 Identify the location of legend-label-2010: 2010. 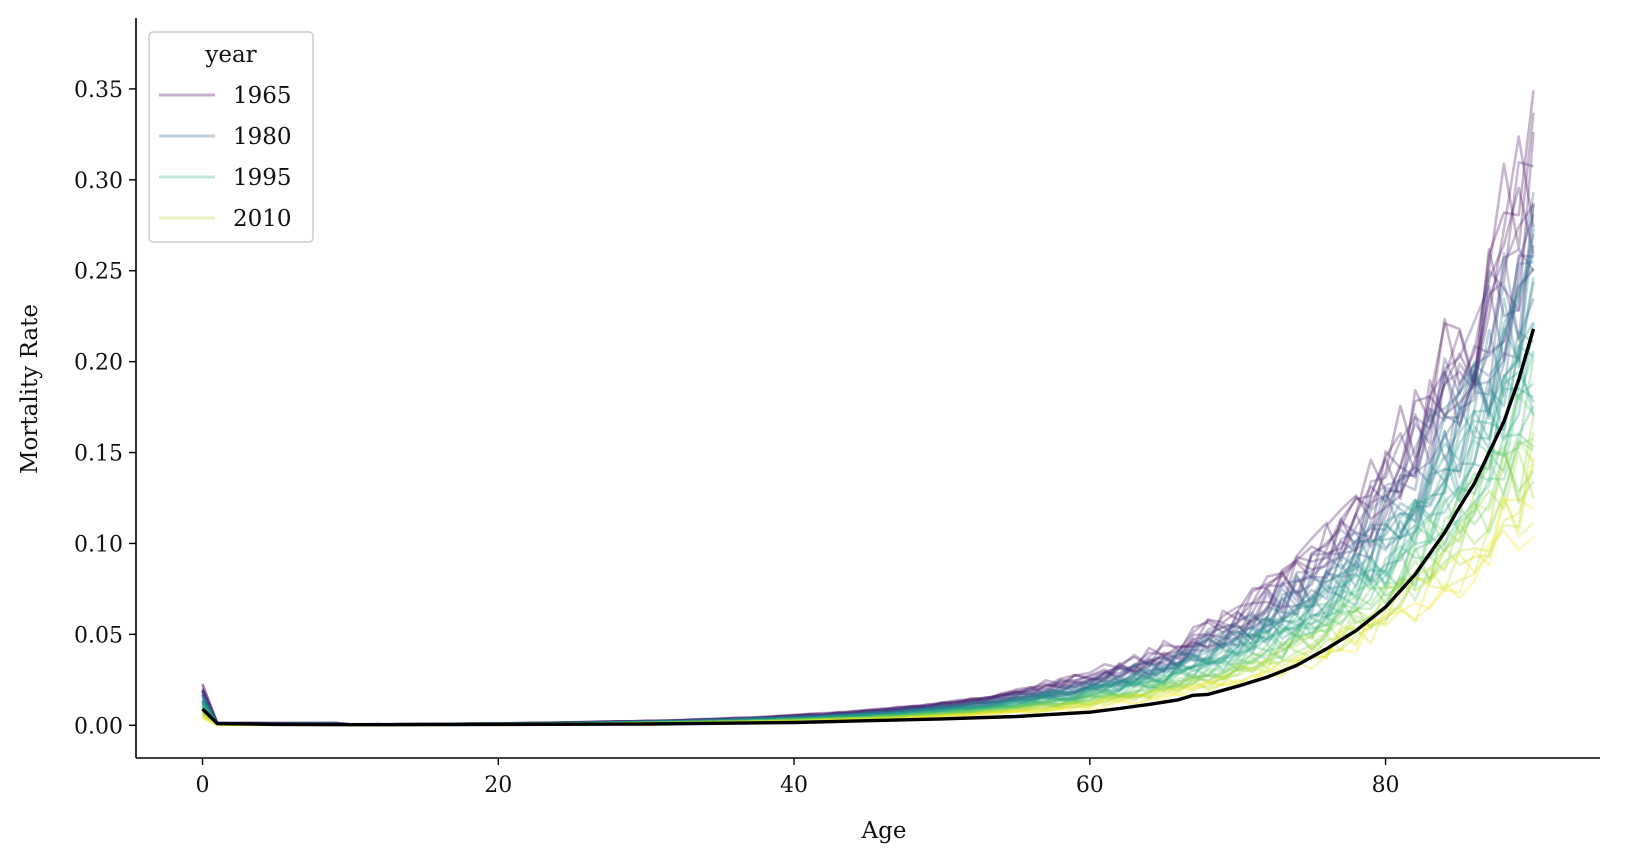
(262, 219).